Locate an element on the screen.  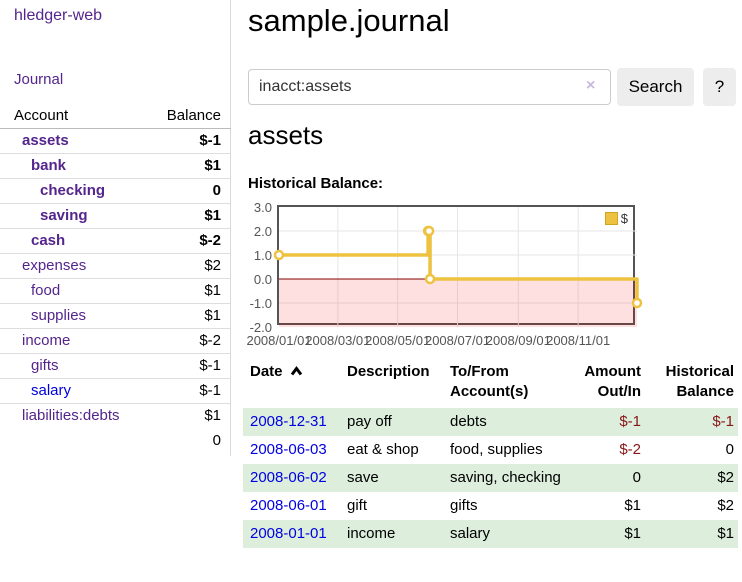
transaction-balance: $1 is located at coordinates (725, 533).